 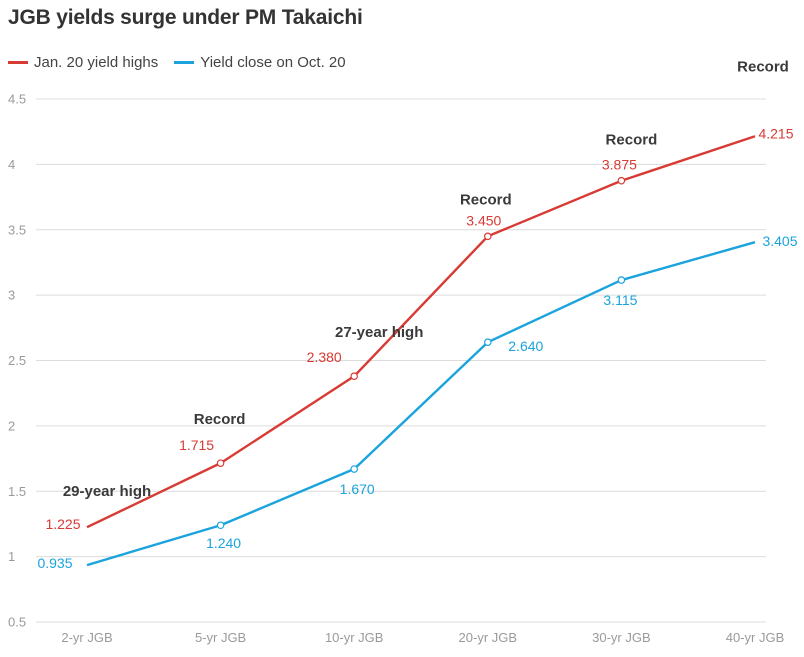 What do you see at coordinates (17, 622) in the screenshot?
I see `y-tick-label: 0.5` at bounding box center [17, 622].